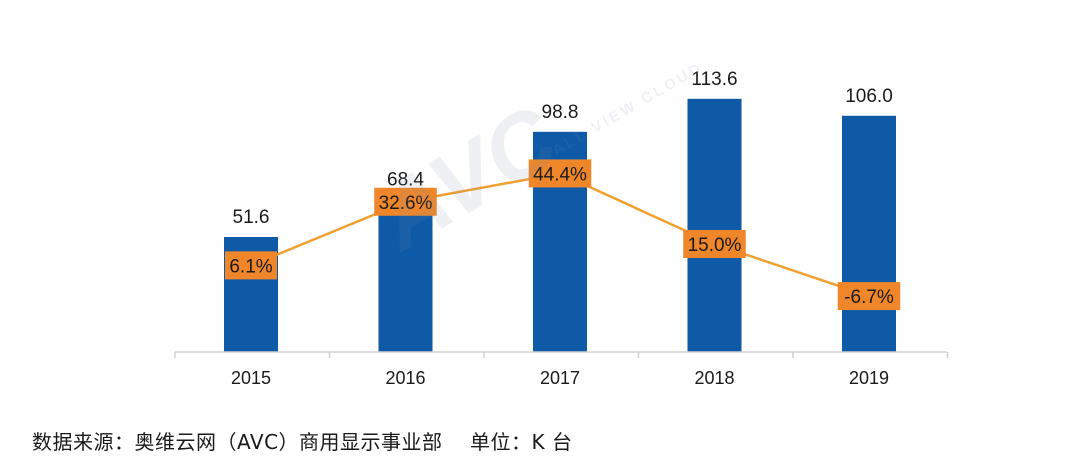  I want to click on growth-value-label: 6.1%, so click(250, 266).